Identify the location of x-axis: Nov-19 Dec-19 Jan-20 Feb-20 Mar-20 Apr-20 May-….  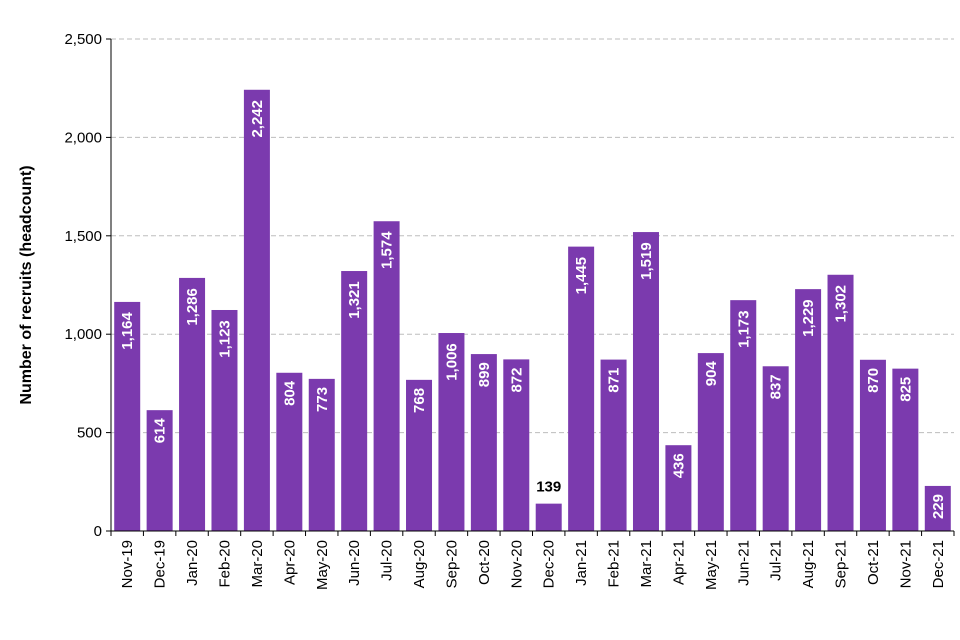
(532, 560).